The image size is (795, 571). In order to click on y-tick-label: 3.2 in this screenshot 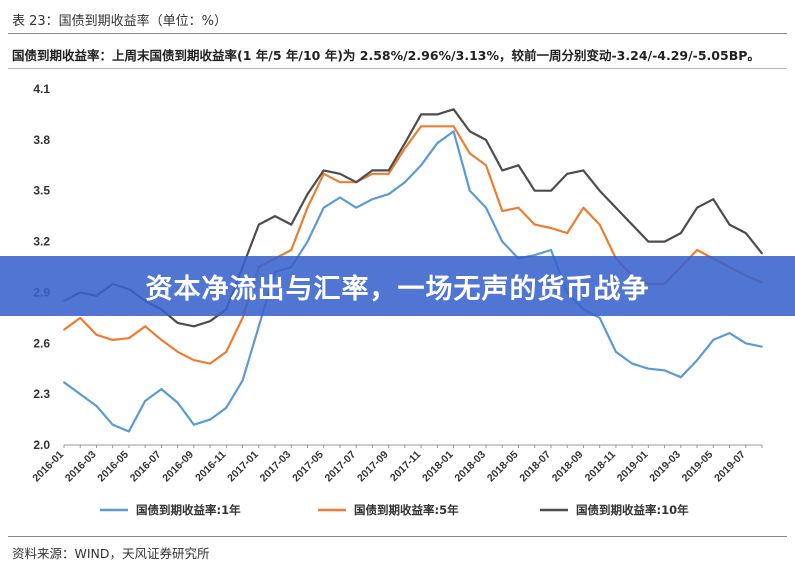, I will do `click(41, 242)`.